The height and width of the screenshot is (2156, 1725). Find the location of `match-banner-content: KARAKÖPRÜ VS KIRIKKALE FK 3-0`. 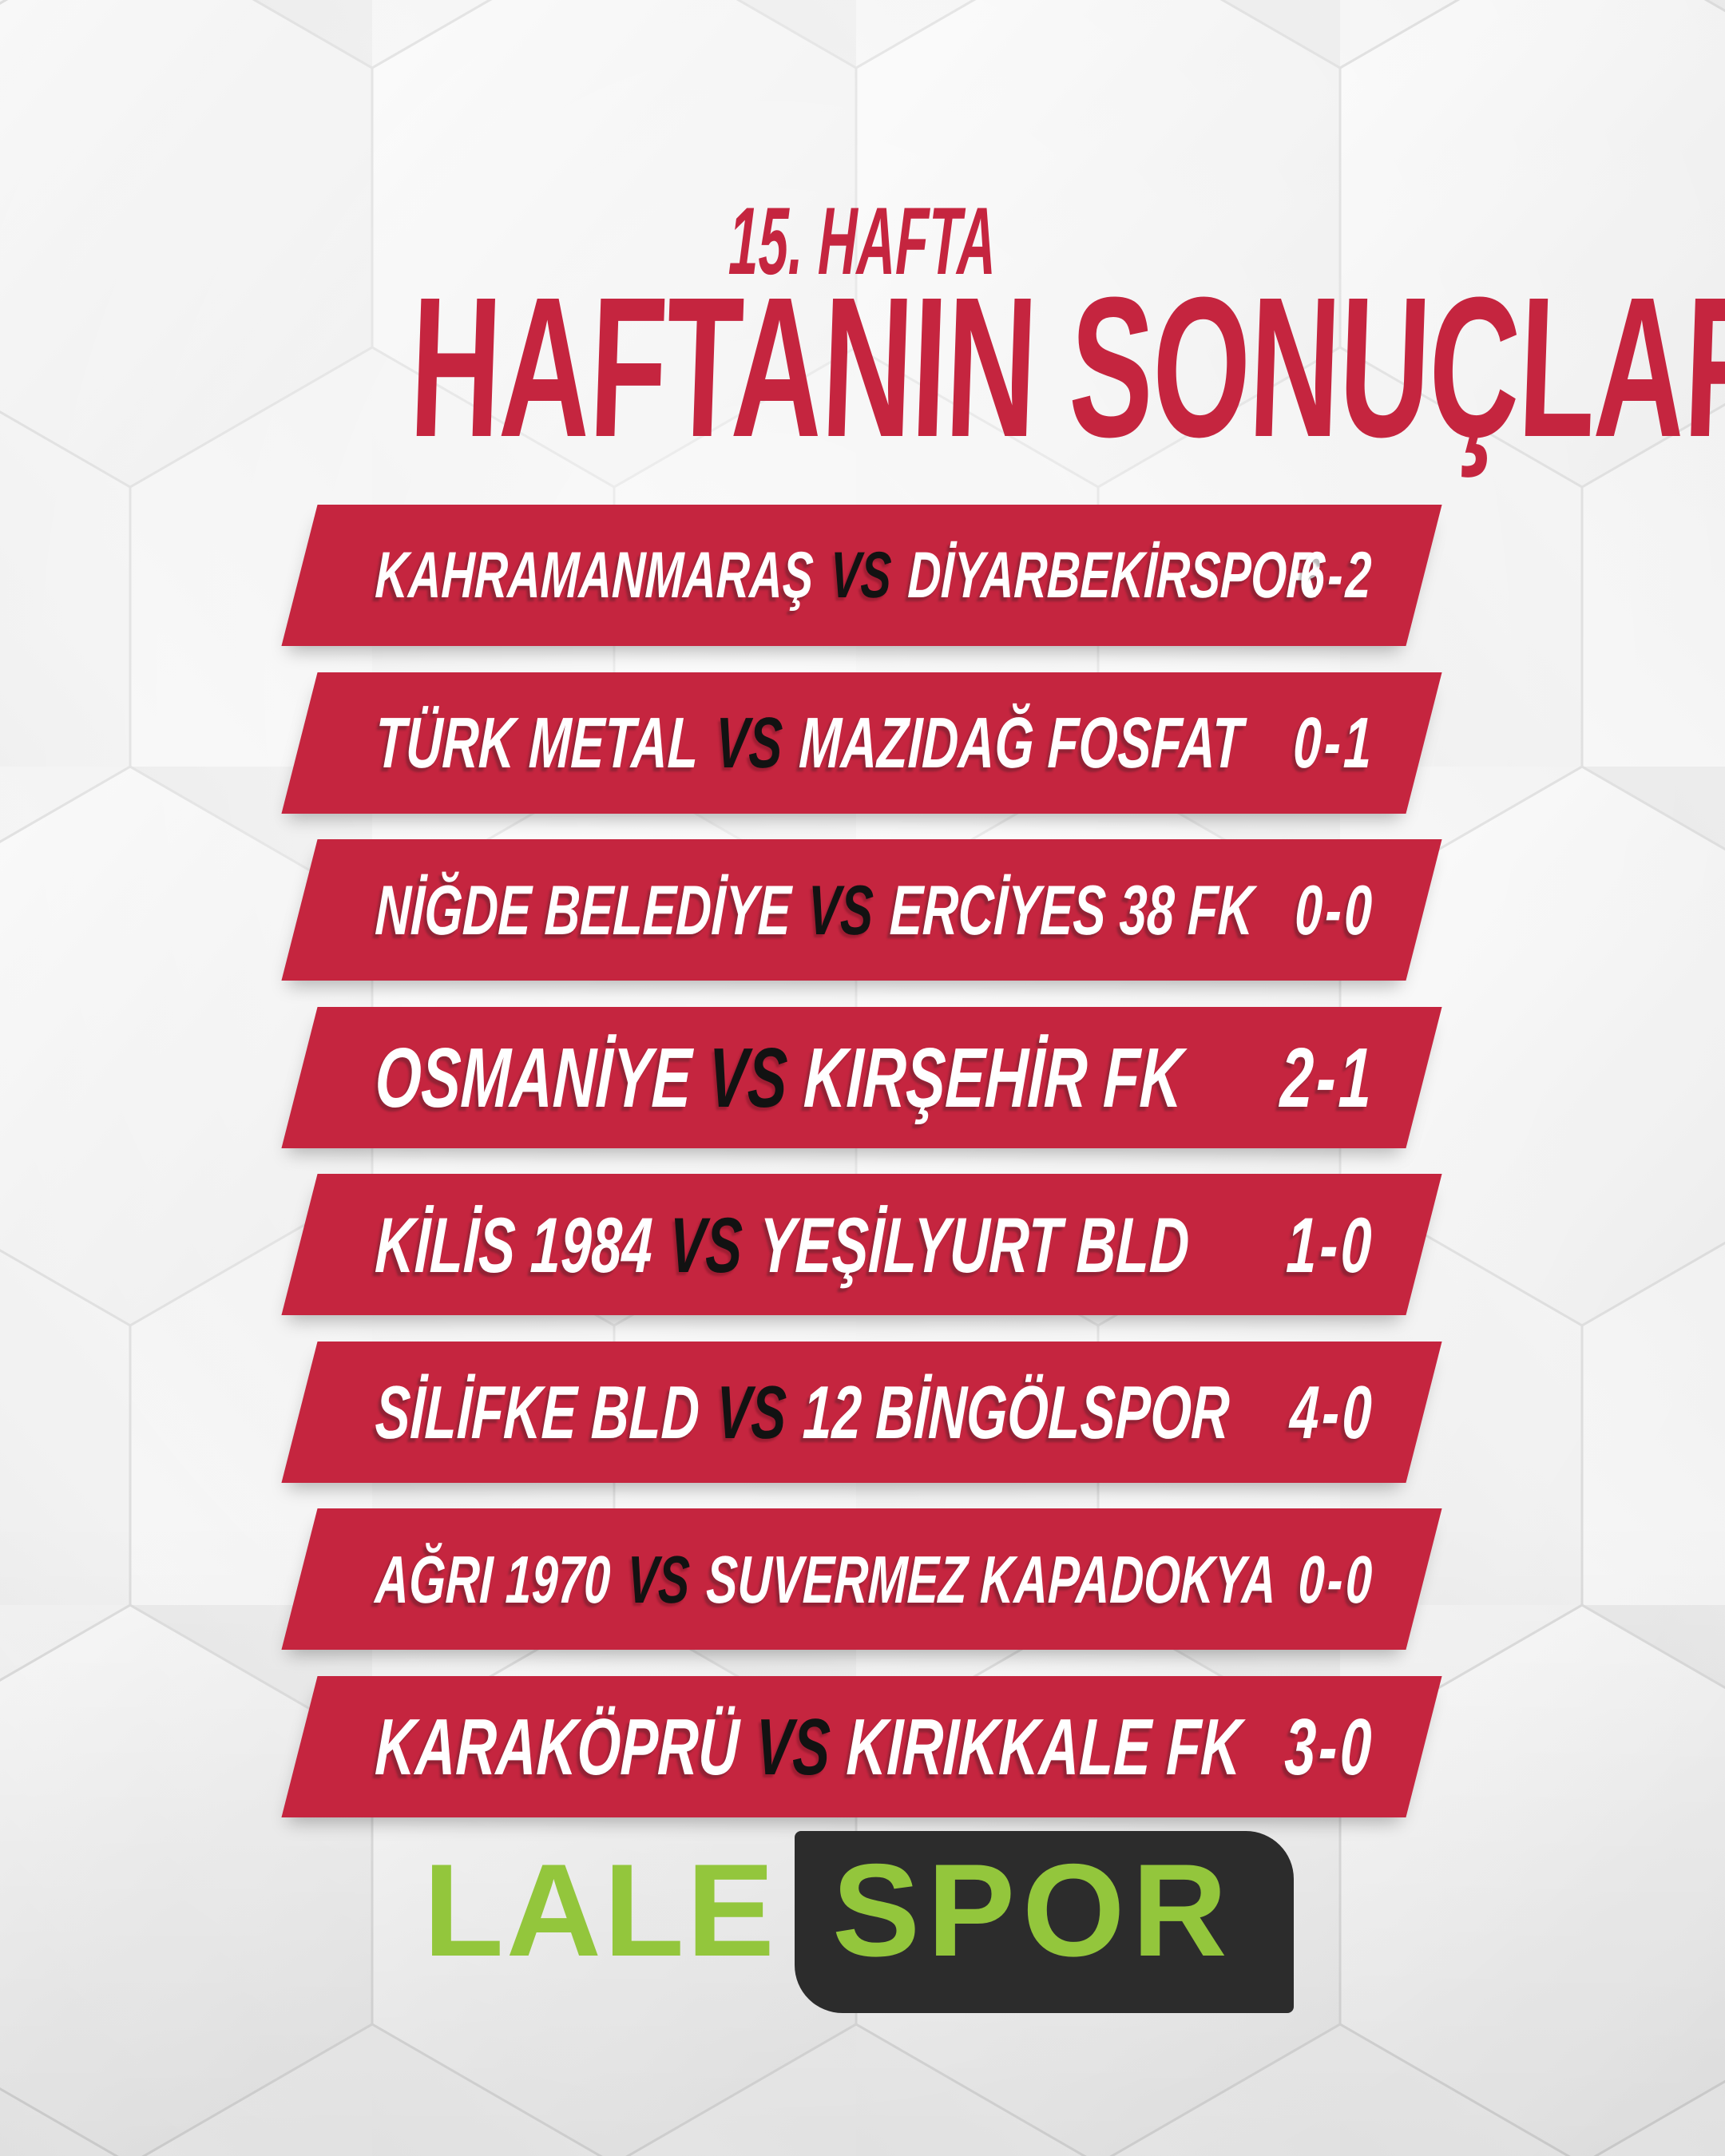

match-banner-content: KARAKÖPRÜ VS KIRIKKALE FK 3-0 is located at coordinates (862, 1746).